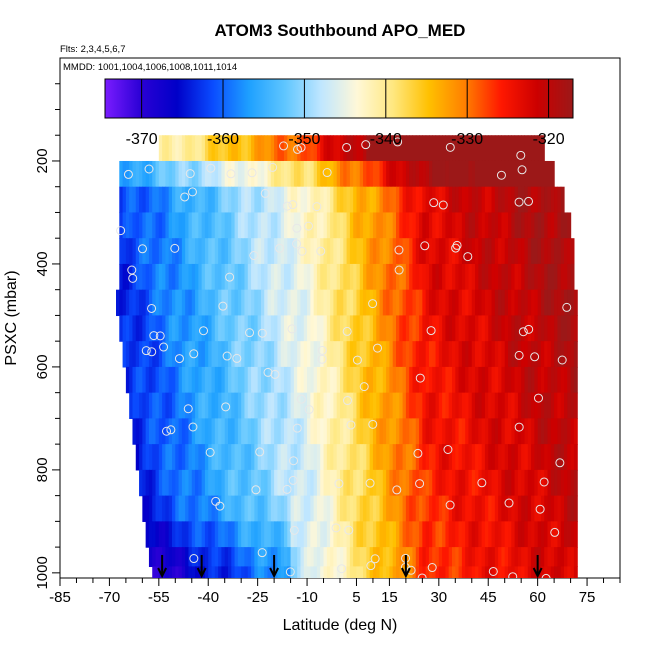  Describe the element at coordinates (438, 597) in the screenshot. I see `x-tick-label: 30` at that location.